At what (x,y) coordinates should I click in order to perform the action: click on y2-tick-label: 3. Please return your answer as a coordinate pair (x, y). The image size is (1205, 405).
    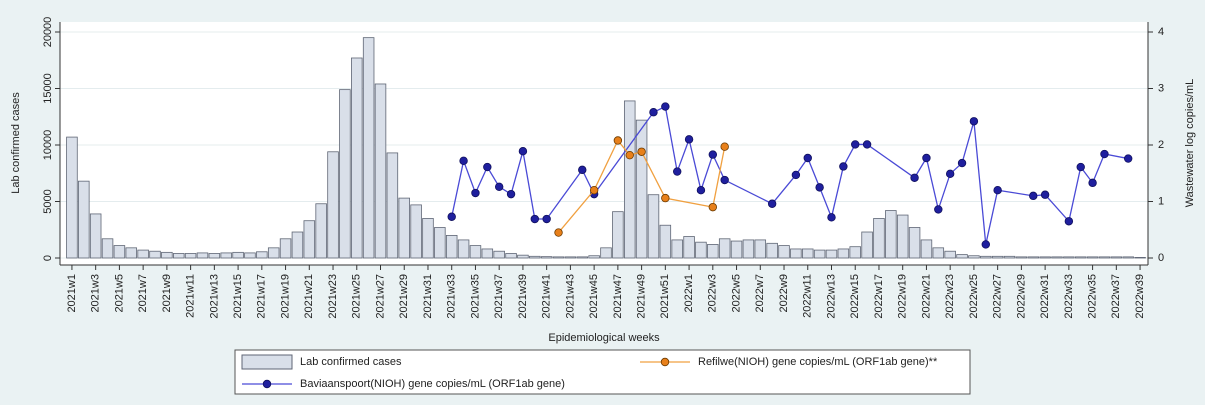
    Looking at the image, I should click on (1161, 88).